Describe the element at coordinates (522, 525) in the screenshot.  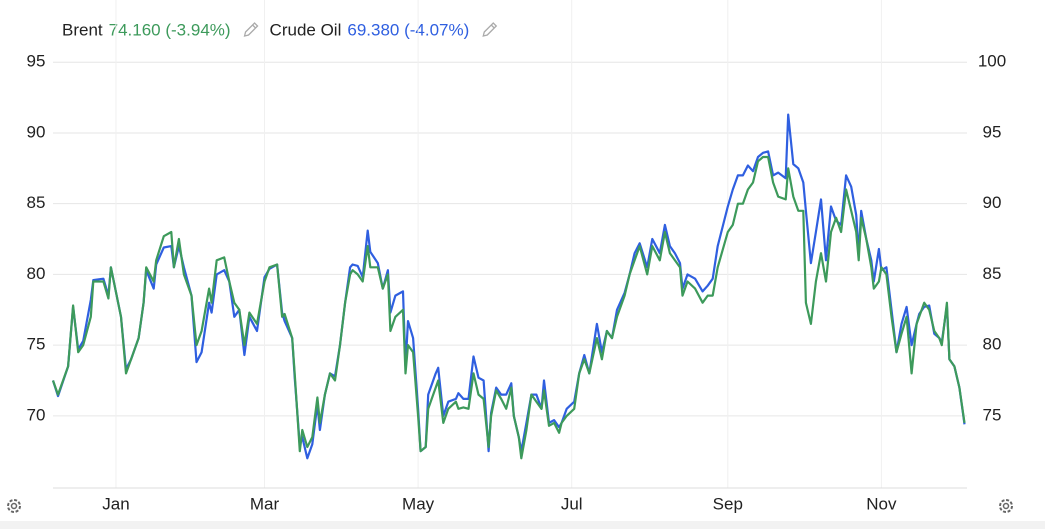
I see `footer-strip` at that location.